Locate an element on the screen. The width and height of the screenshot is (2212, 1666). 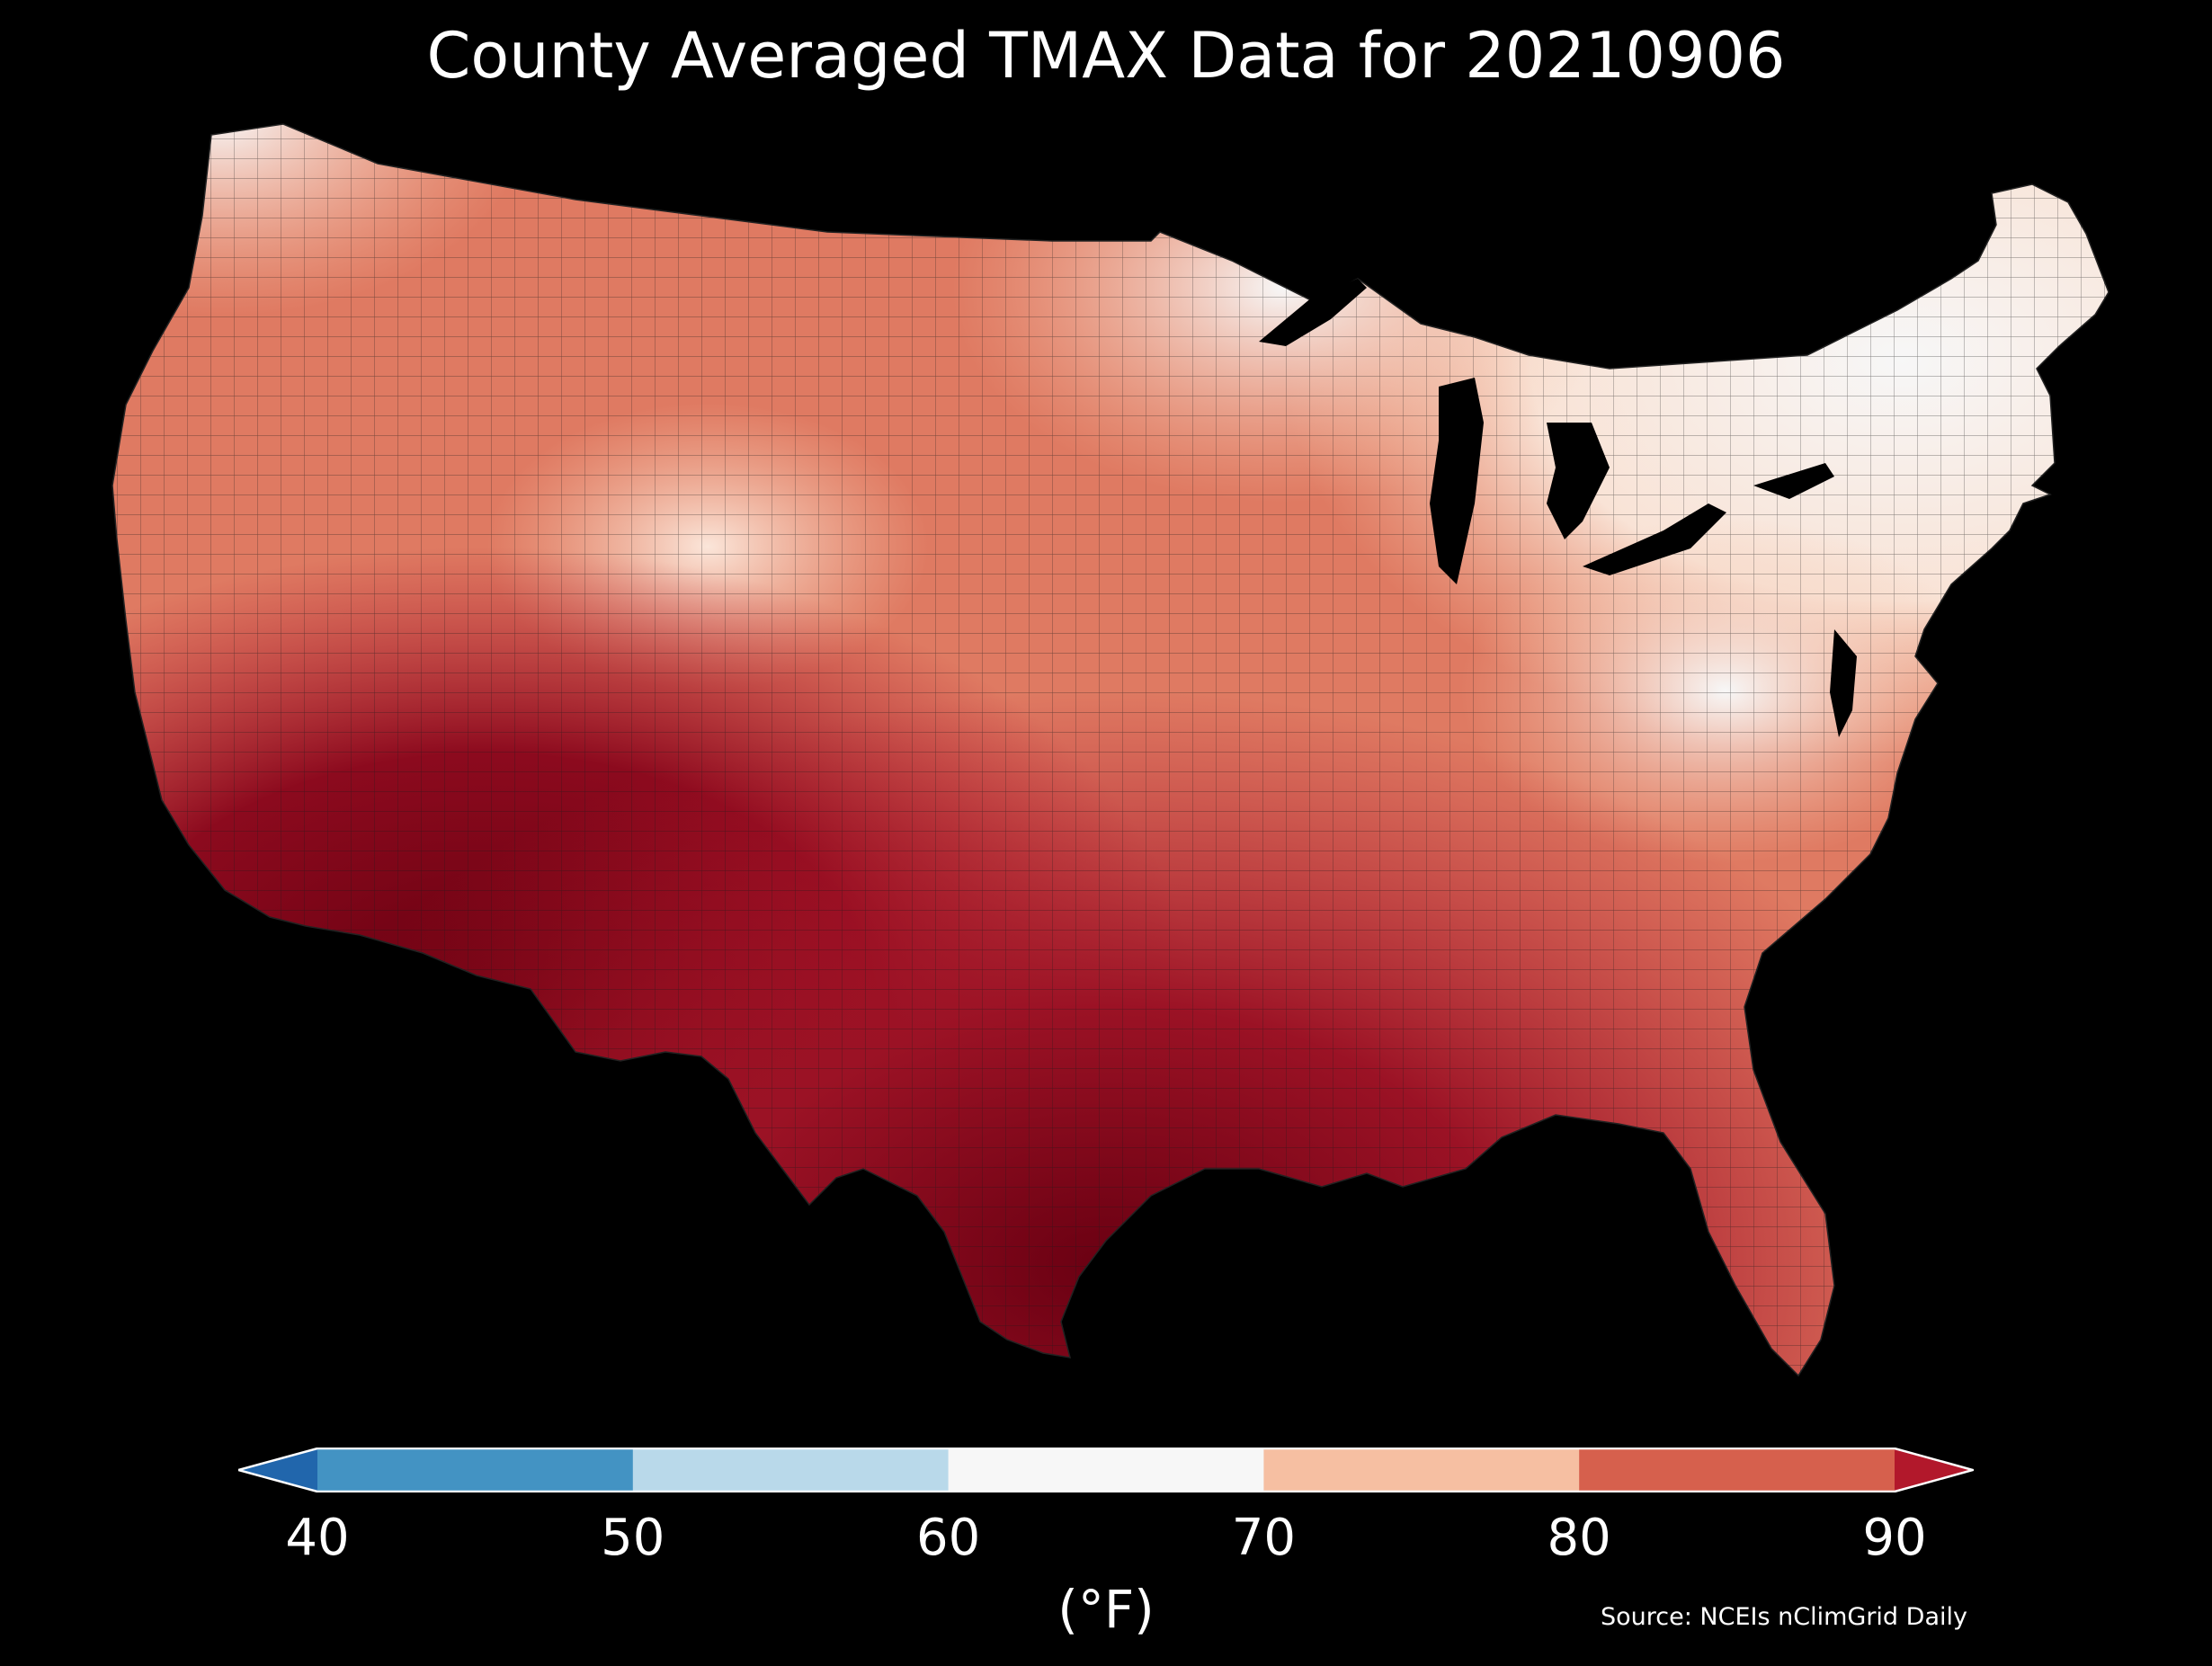
great-lakes is located at coordinates (1546, 432).